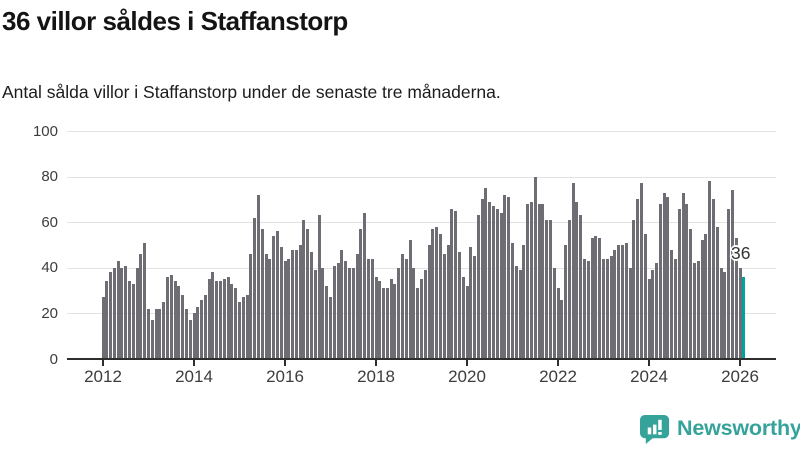 This screenshot has height=450, width=800. What do you see at coordinates (649, 376) in the screenshot?
I see `x-axis-label-2024: 2024` at bounding box center [649, 376].